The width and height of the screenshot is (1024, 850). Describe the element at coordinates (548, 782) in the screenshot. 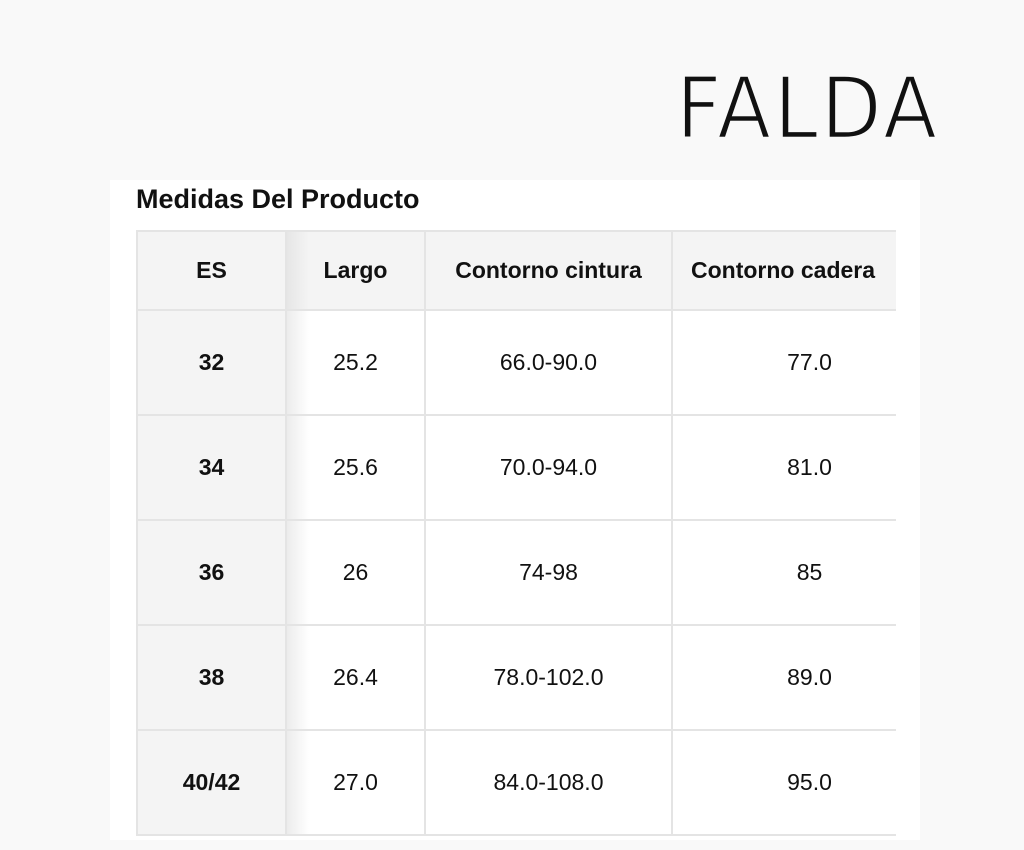

I see `cell-cintura: 84.0-108.0` at that location.